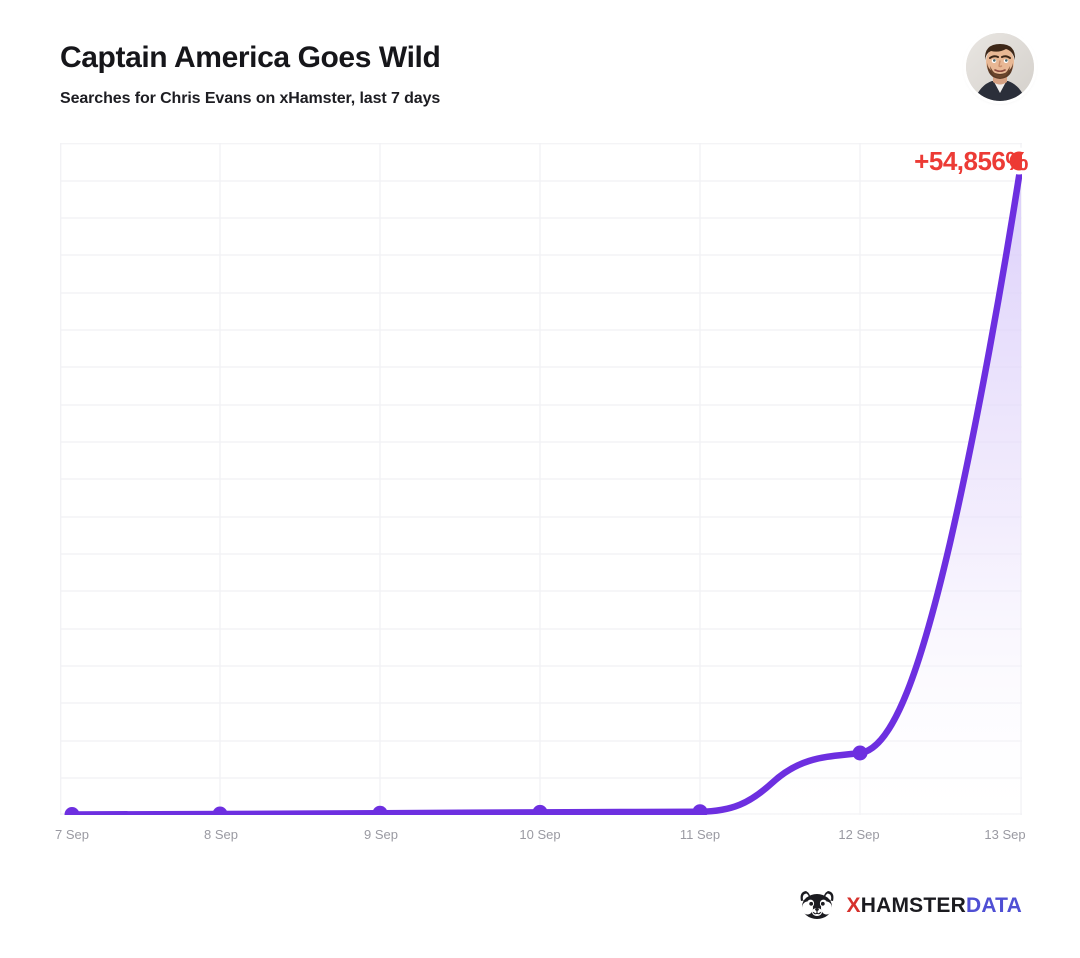 This screenshot has height=958, width=1080. I want to click on x-tick-10-sep: 10 Sep, so click(540, 834).